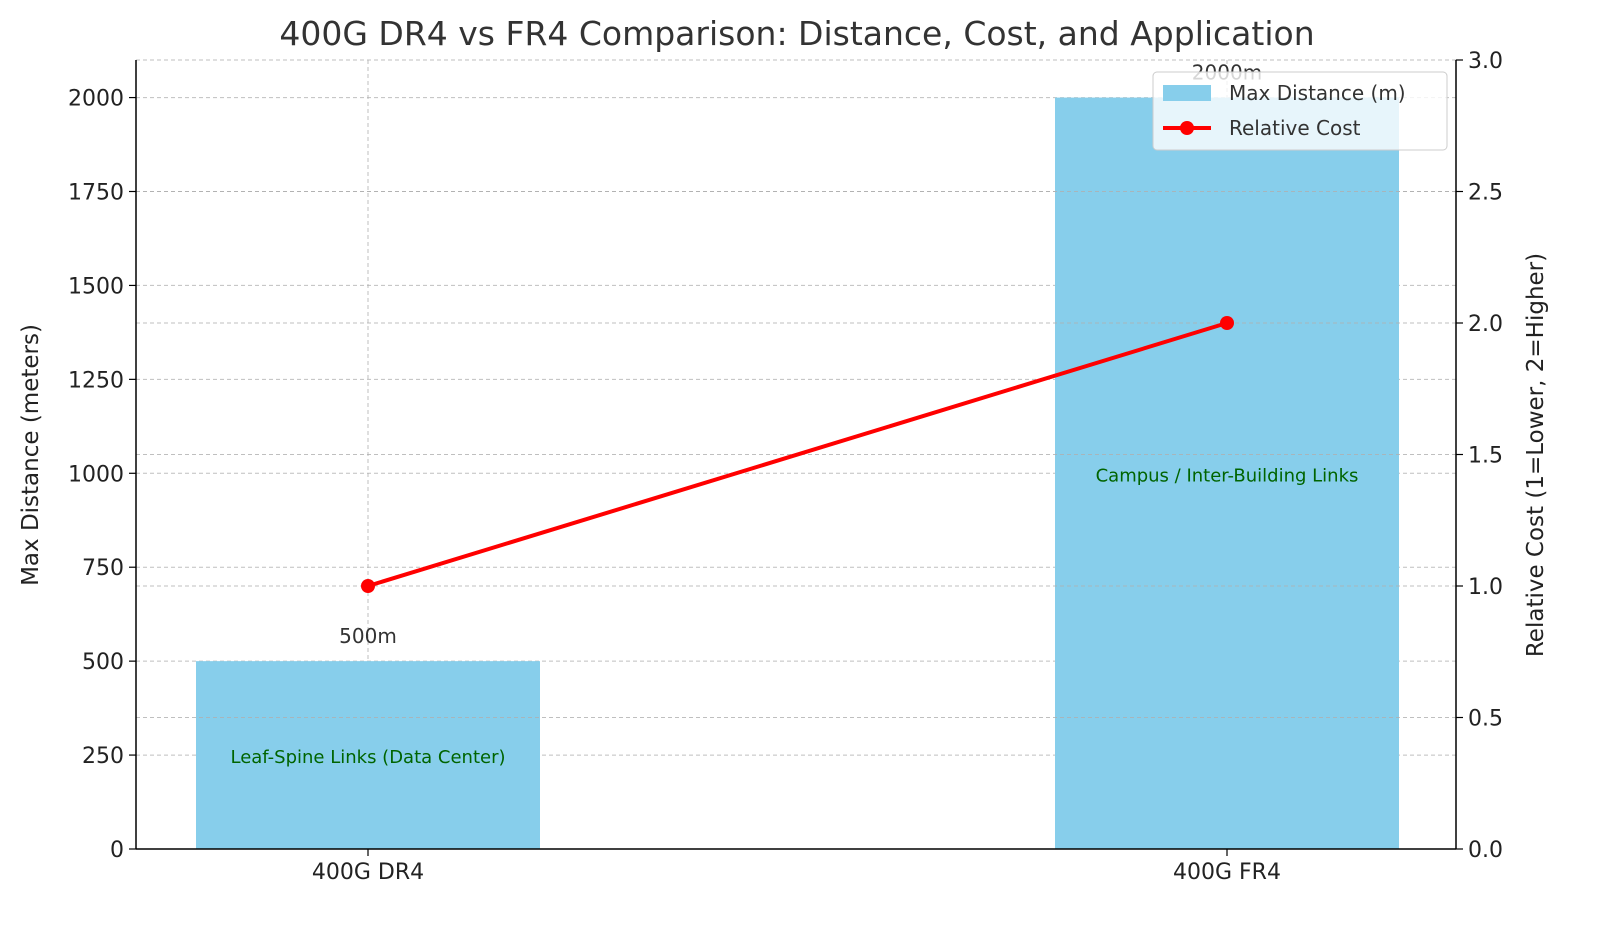 Image resolution: width=1600 pixels, height=925 pixels. Describe the element at coordinates (103, 756) in the screenshot. I see `y-tick-label: 250` at that location.